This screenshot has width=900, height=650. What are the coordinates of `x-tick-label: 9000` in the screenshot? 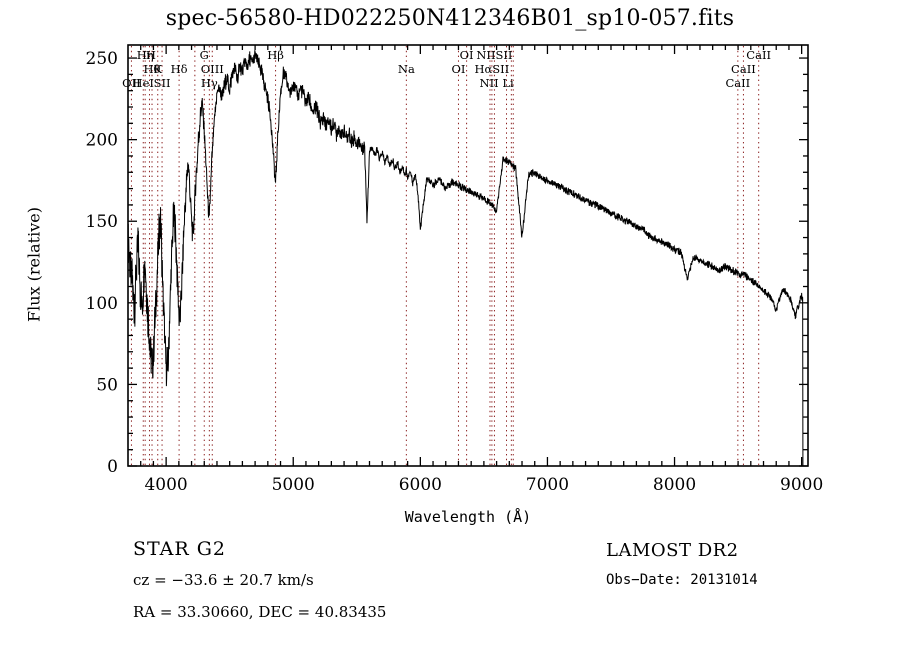 It's located at (801, 485).